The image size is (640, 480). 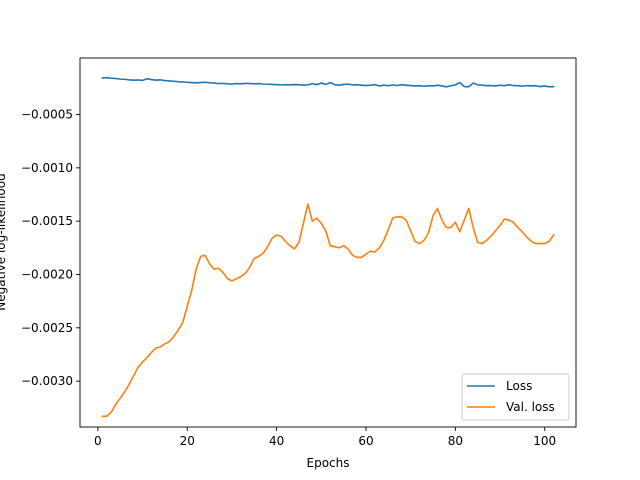 What do you see at coordinates (530, 407) in the screenshot?
I see `legend-label-val-loss: Val. loss` at bounding box center [530, 407].